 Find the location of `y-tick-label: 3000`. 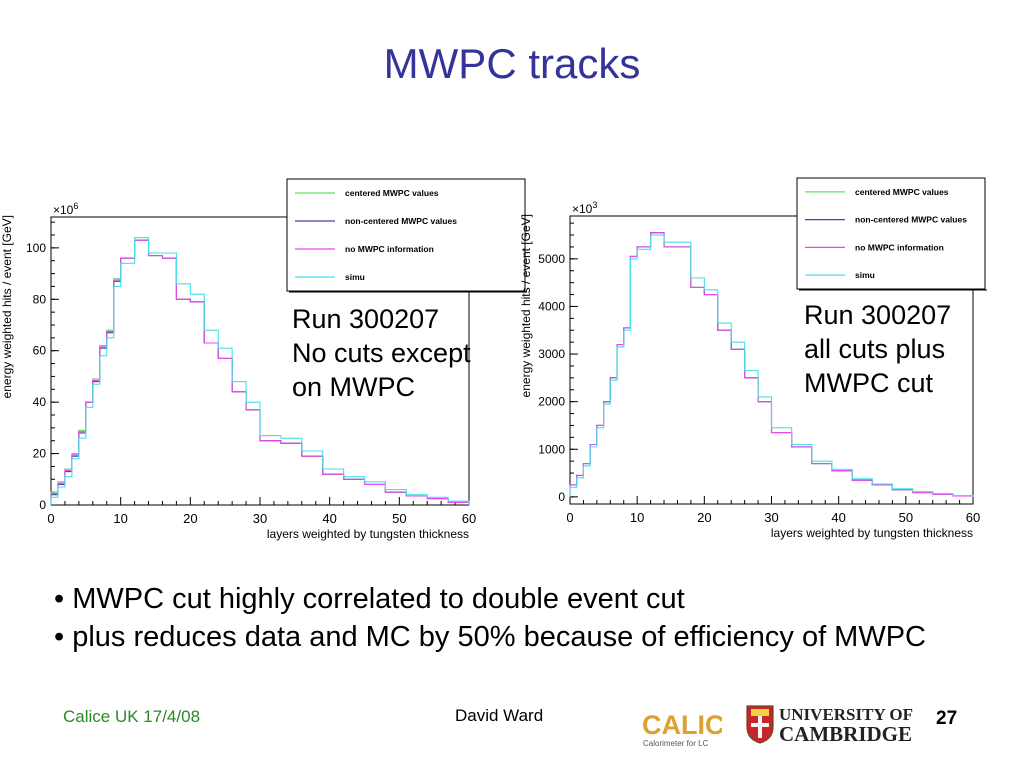

y-tick-label: 3000 is located at coordinates (551, 354).